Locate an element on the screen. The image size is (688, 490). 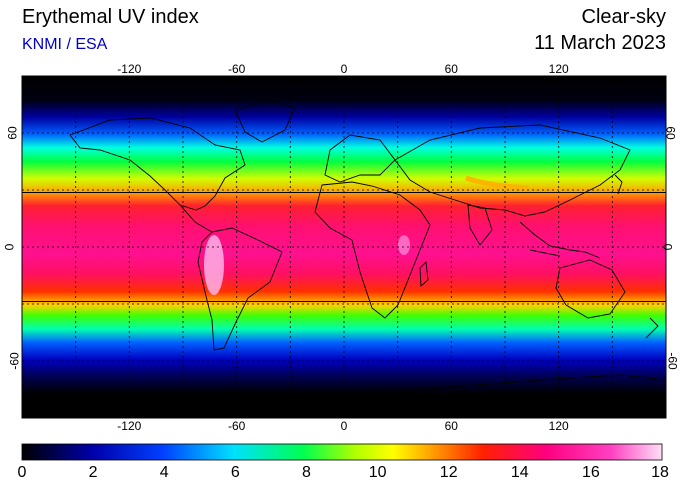
colorbar-label: 10 is located at coordinates (377, 472).